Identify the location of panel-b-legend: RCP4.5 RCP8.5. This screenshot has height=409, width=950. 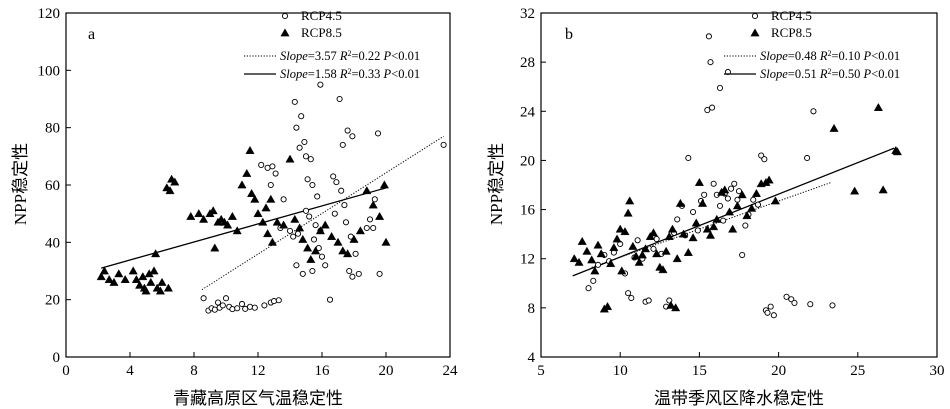
(781, 24).